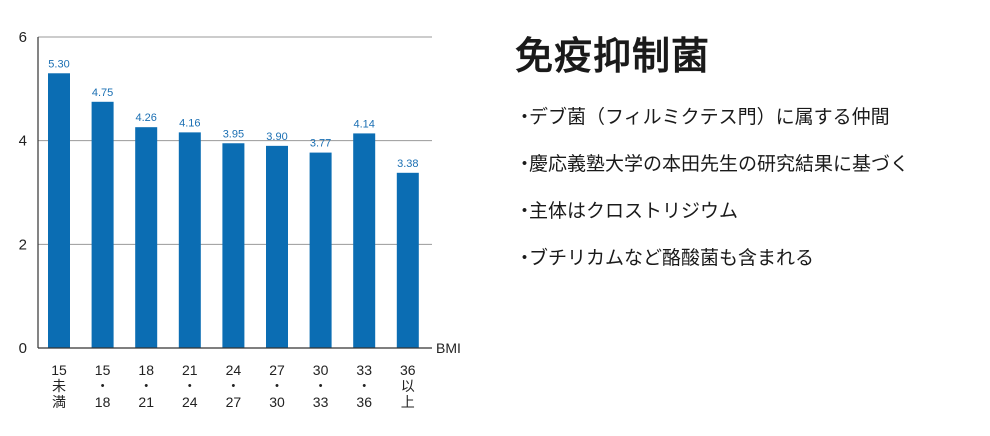 Image resolution: width=990 pixels, height=436 pixels. What do you see at coordinates (634, 211) in the screenshot?
I see `list-item-text: 主体はクロストリジウム` at bounding box center [634, 211].